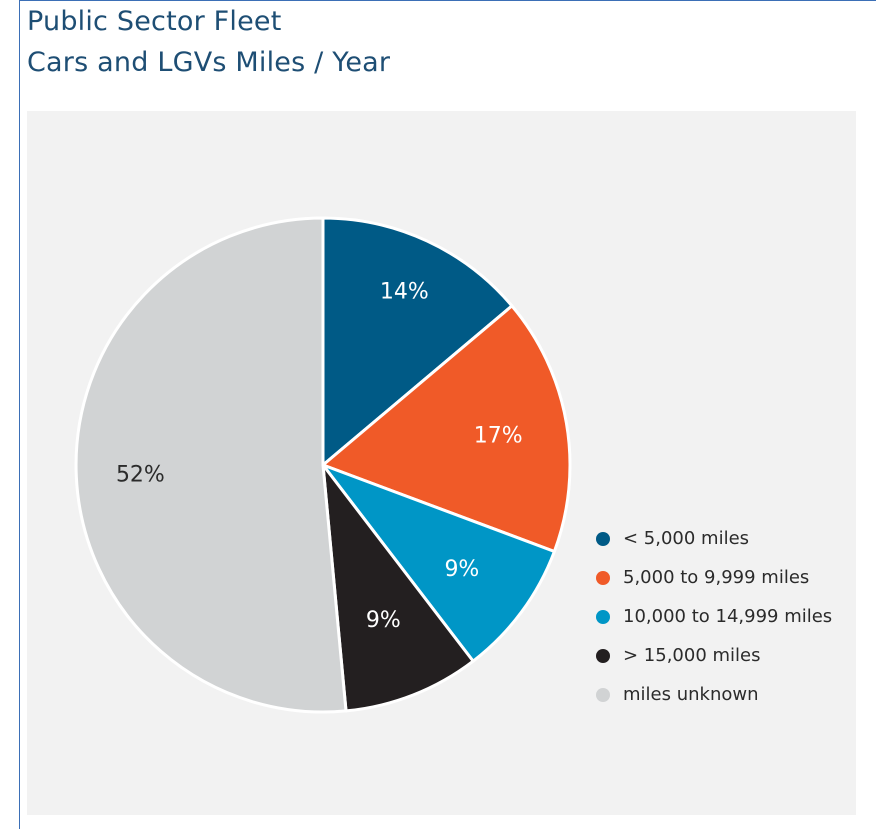  What do you see at coordinates (154, 21) in the screenshot?
I see `chart-title: Public Sector Fleet` at bounding box center [154, 21].